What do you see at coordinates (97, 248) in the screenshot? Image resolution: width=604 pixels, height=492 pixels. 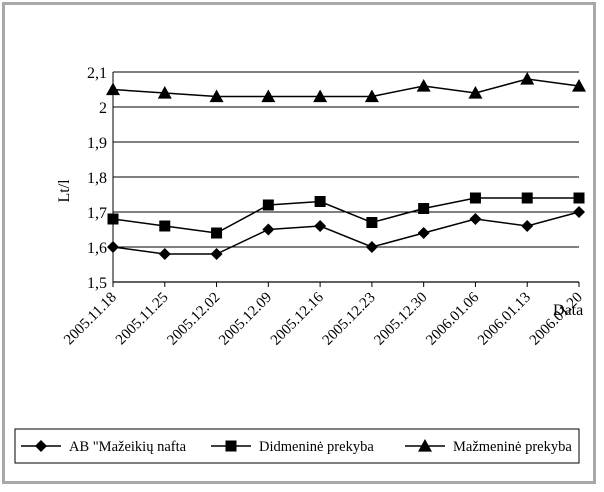 I see `y-tick-label: 1,6` at bounding box center [97, 248].